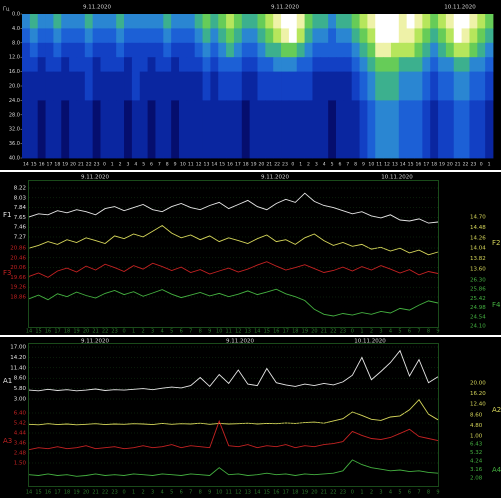 This screenshot has width=501, height=498. I want to click on y-tick-label: 8.60, so click(20, 379).